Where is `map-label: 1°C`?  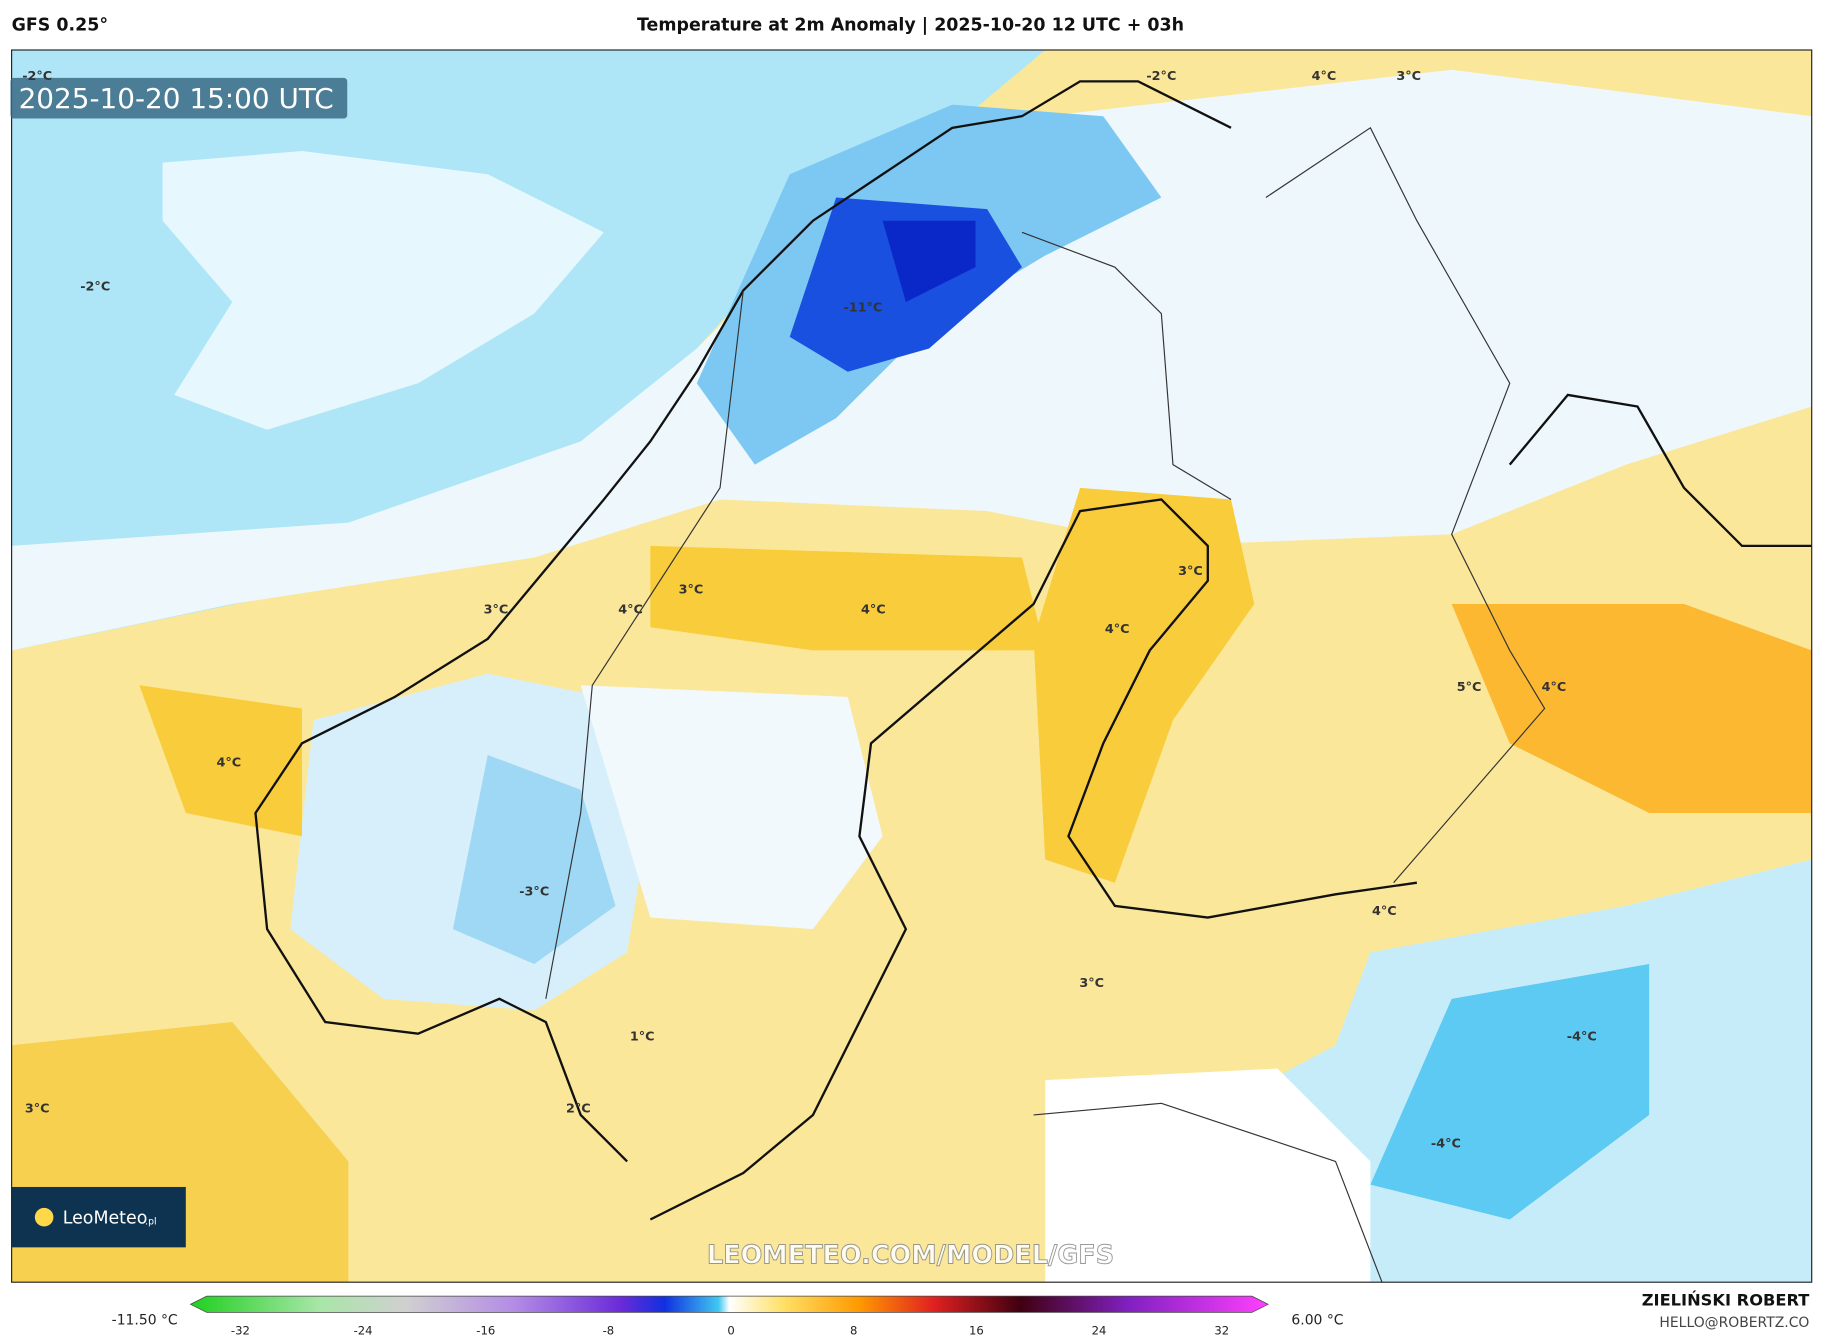
map-label: 1°C is located at coordinates (642, 1037).